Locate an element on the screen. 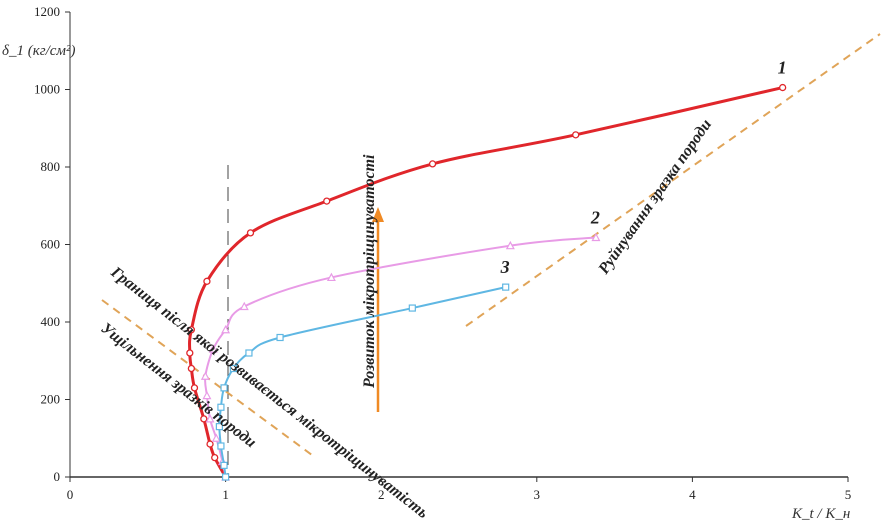 This screenshot has width=881, height=526. arrow-head is located at coordinates (378, 214).